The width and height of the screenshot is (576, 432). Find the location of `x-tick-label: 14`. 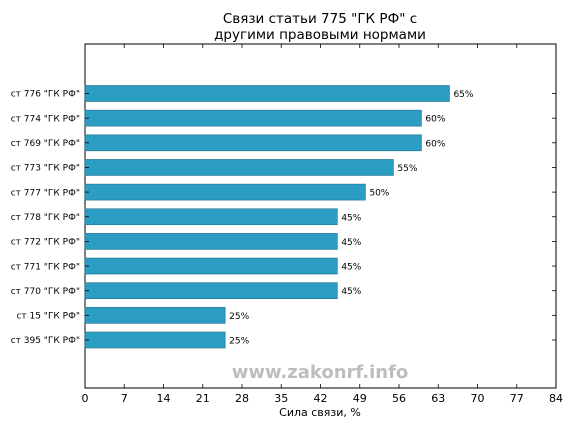

x-tick-label: 14 is located at coordinates (164, 398).